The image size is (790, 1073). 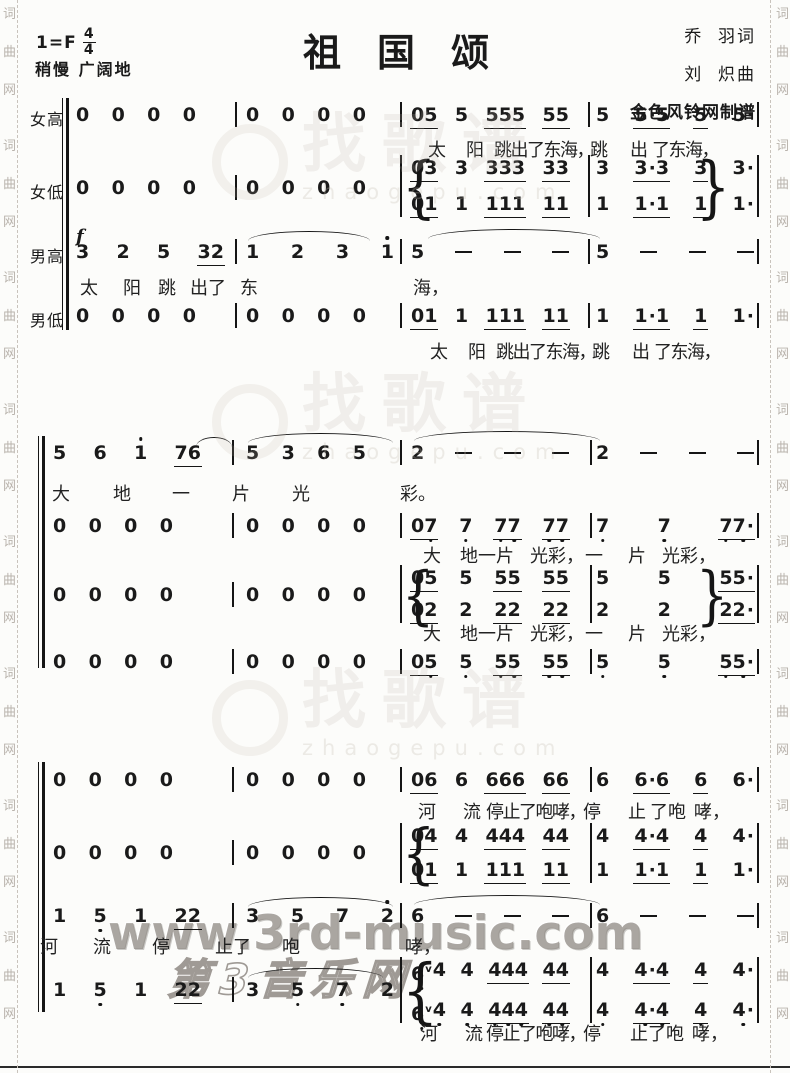 What do you see at coordinates (783, 354) in the screenshot?
I see `right-margin-char: 网` at bounding box center [783, 354].